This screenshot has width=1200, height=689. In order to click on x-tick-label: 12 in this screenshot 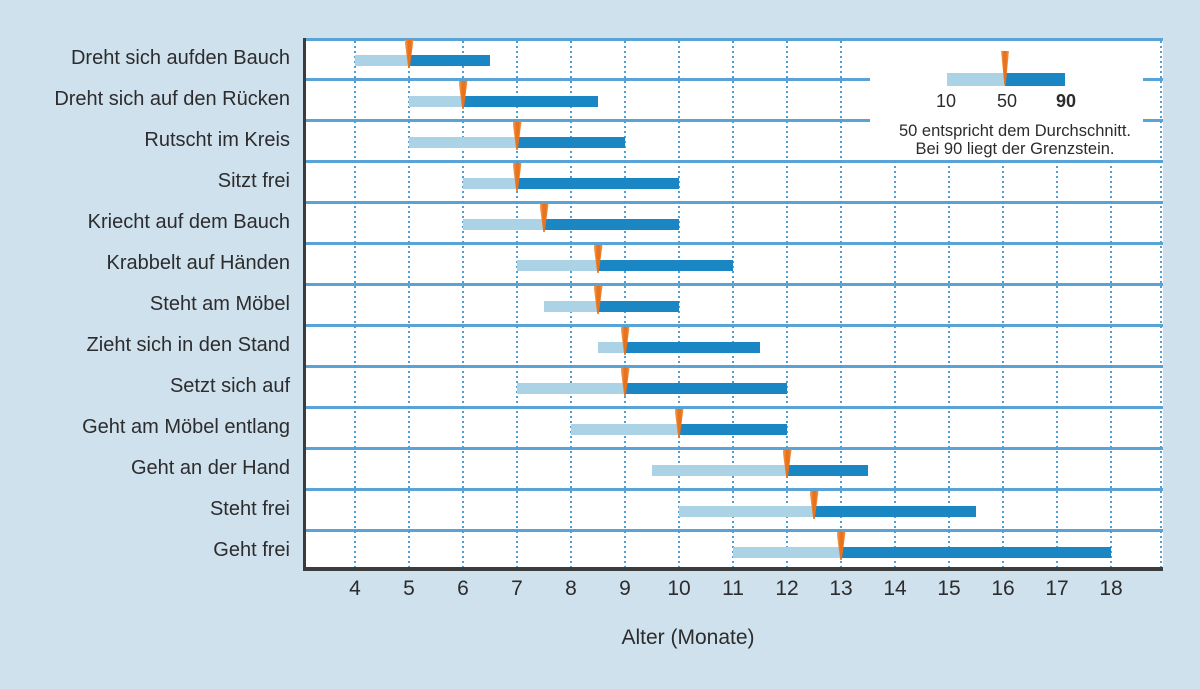, I will do `click(787, 588)`.